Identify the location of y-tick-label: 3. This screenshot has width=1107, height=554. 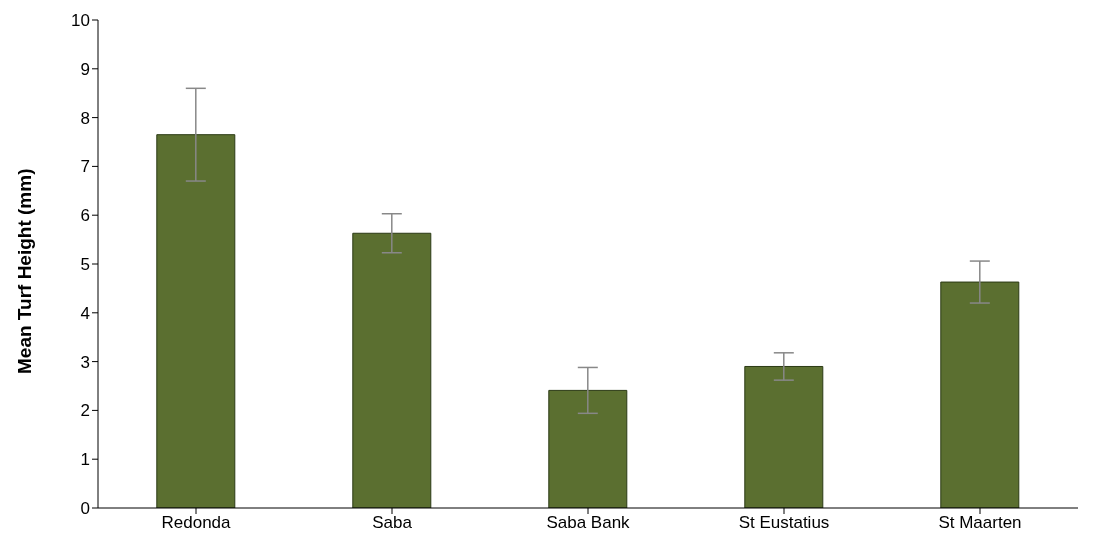
(85, 362).